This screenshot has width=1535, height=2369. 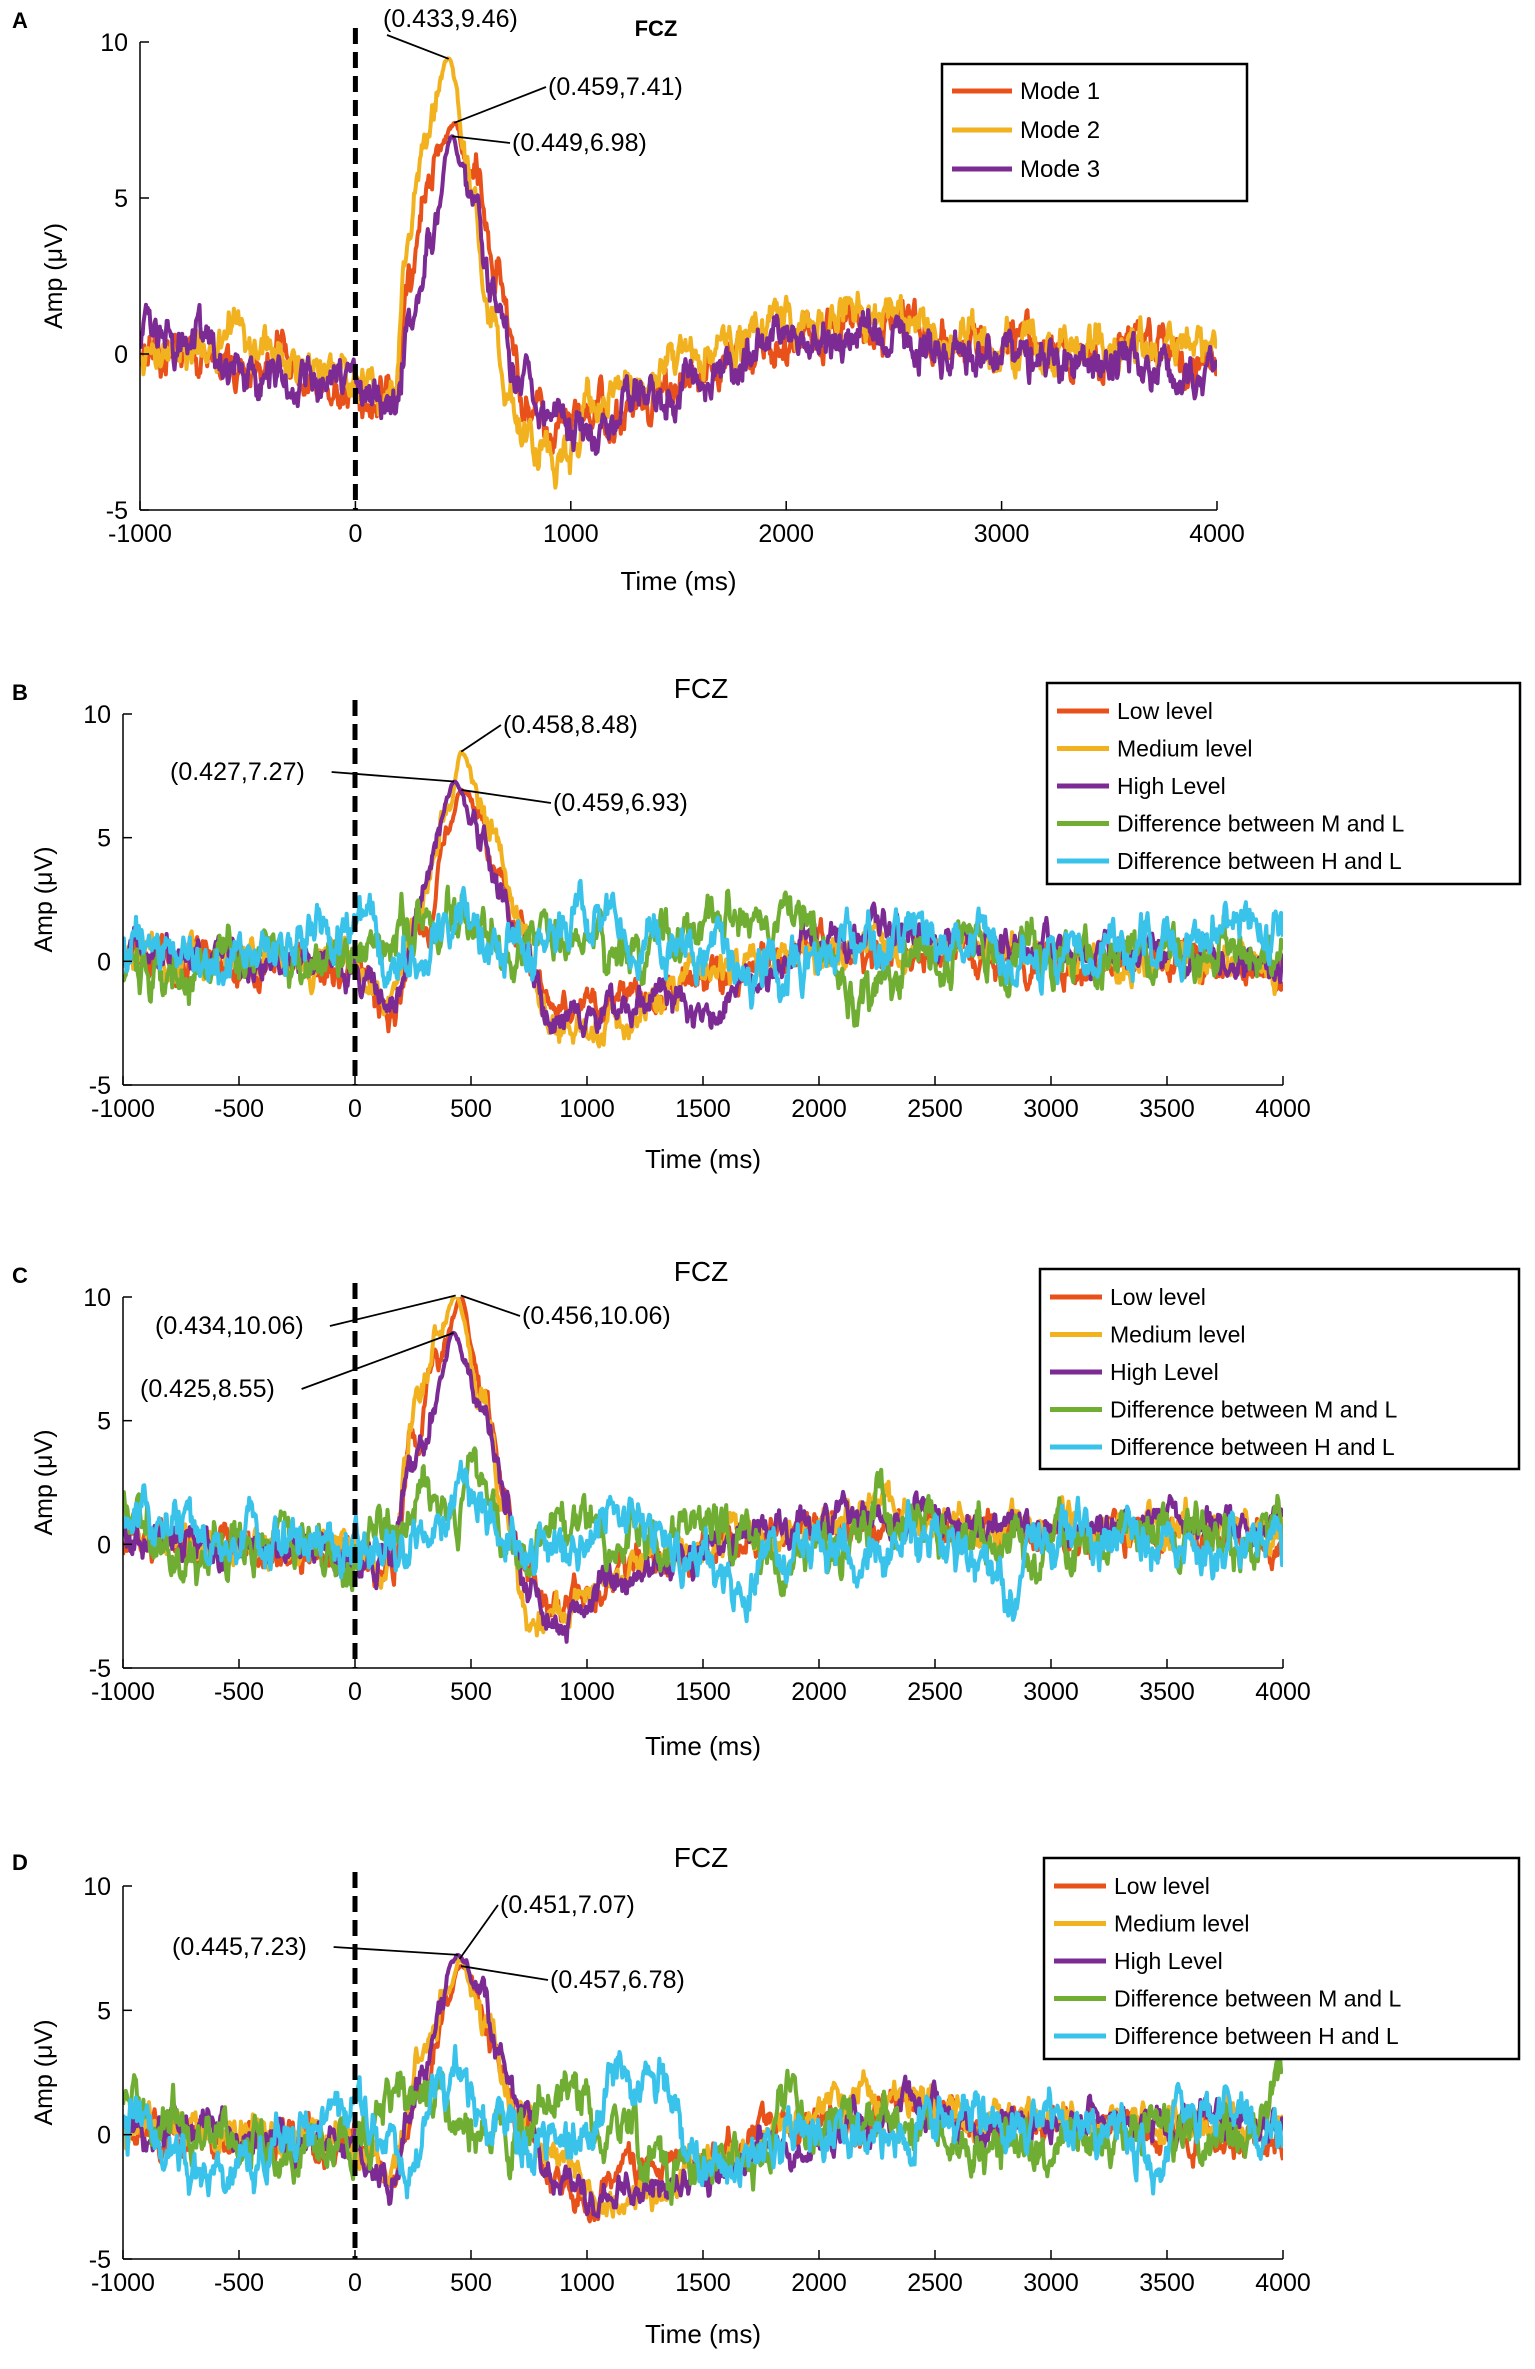 I want to click on data-label: (0.458,8.48), so click(x=570, y=725).